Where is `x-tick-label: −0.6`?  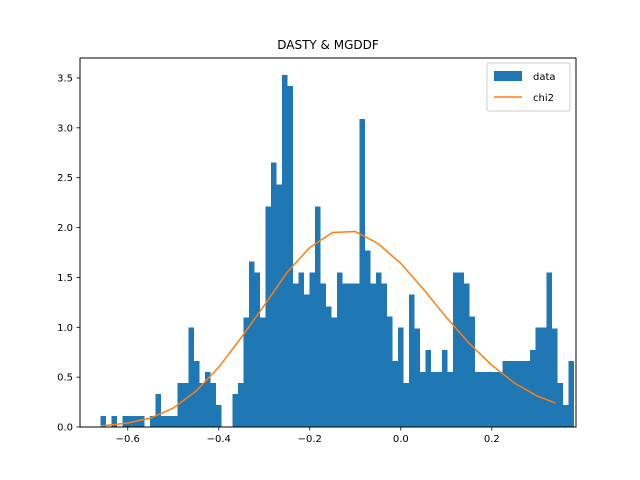
x-tick-label: −0.6 is located at coordinates (128, 439).